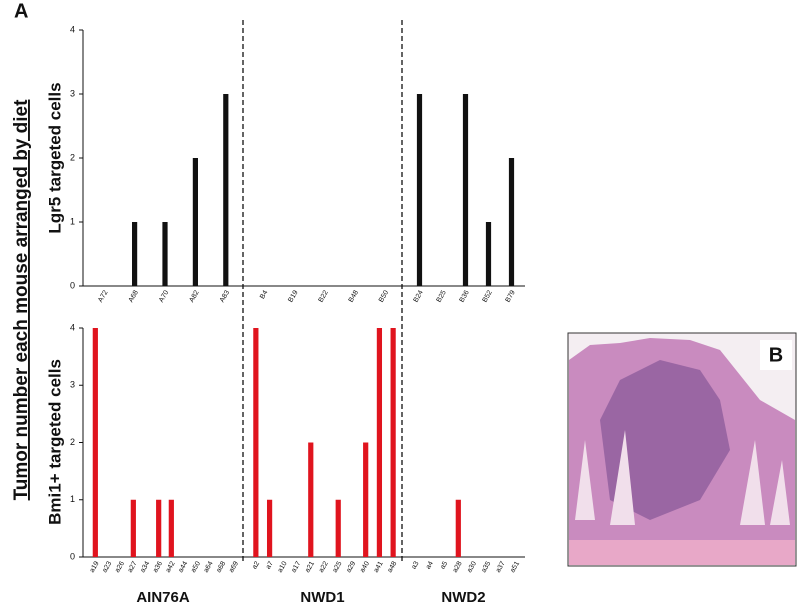  I want to click on x-tick-label: a69, so click(234, 567).